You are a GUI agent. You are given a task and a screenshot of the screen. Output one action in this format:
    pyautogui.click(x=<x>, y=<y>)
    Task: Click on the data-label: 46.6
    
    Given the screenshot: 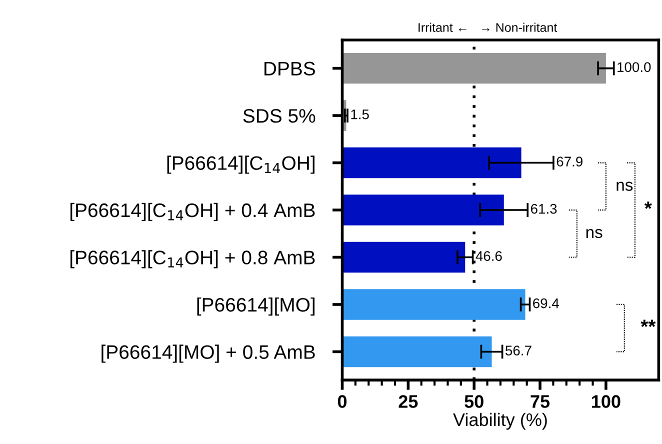 What is the action you would take?
    pyautogui.click(x=489, y=256)
    